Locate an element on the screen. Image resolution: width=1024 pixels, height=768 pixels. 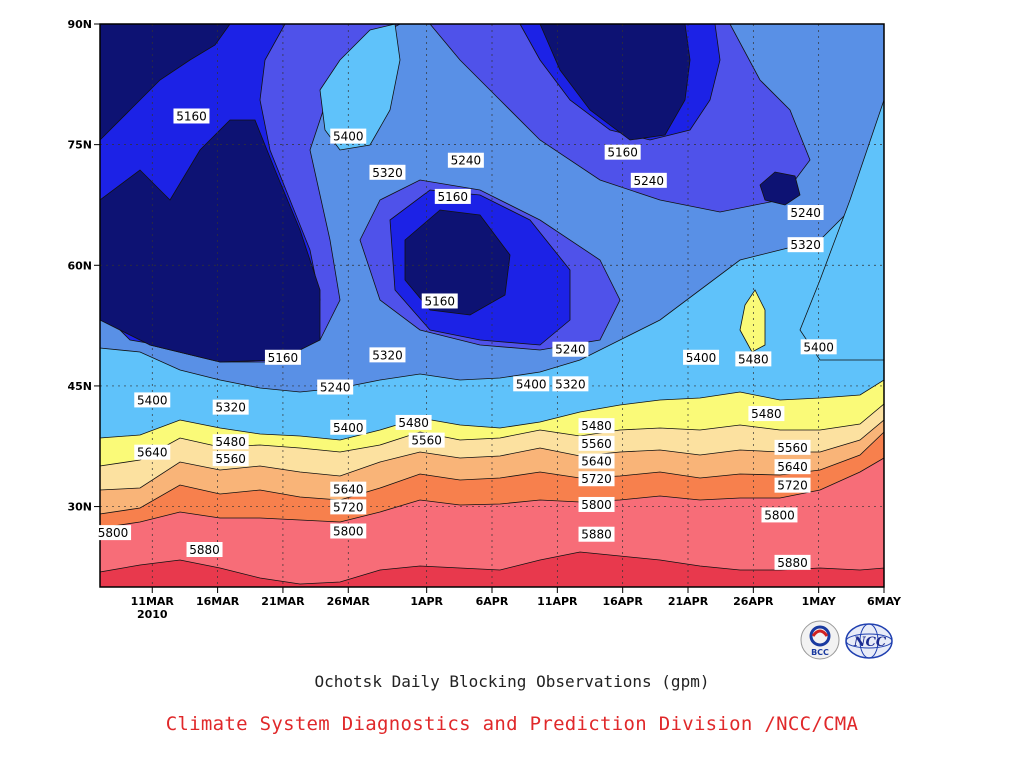
contour-label: 5720 is located at coordinates (792, 485).